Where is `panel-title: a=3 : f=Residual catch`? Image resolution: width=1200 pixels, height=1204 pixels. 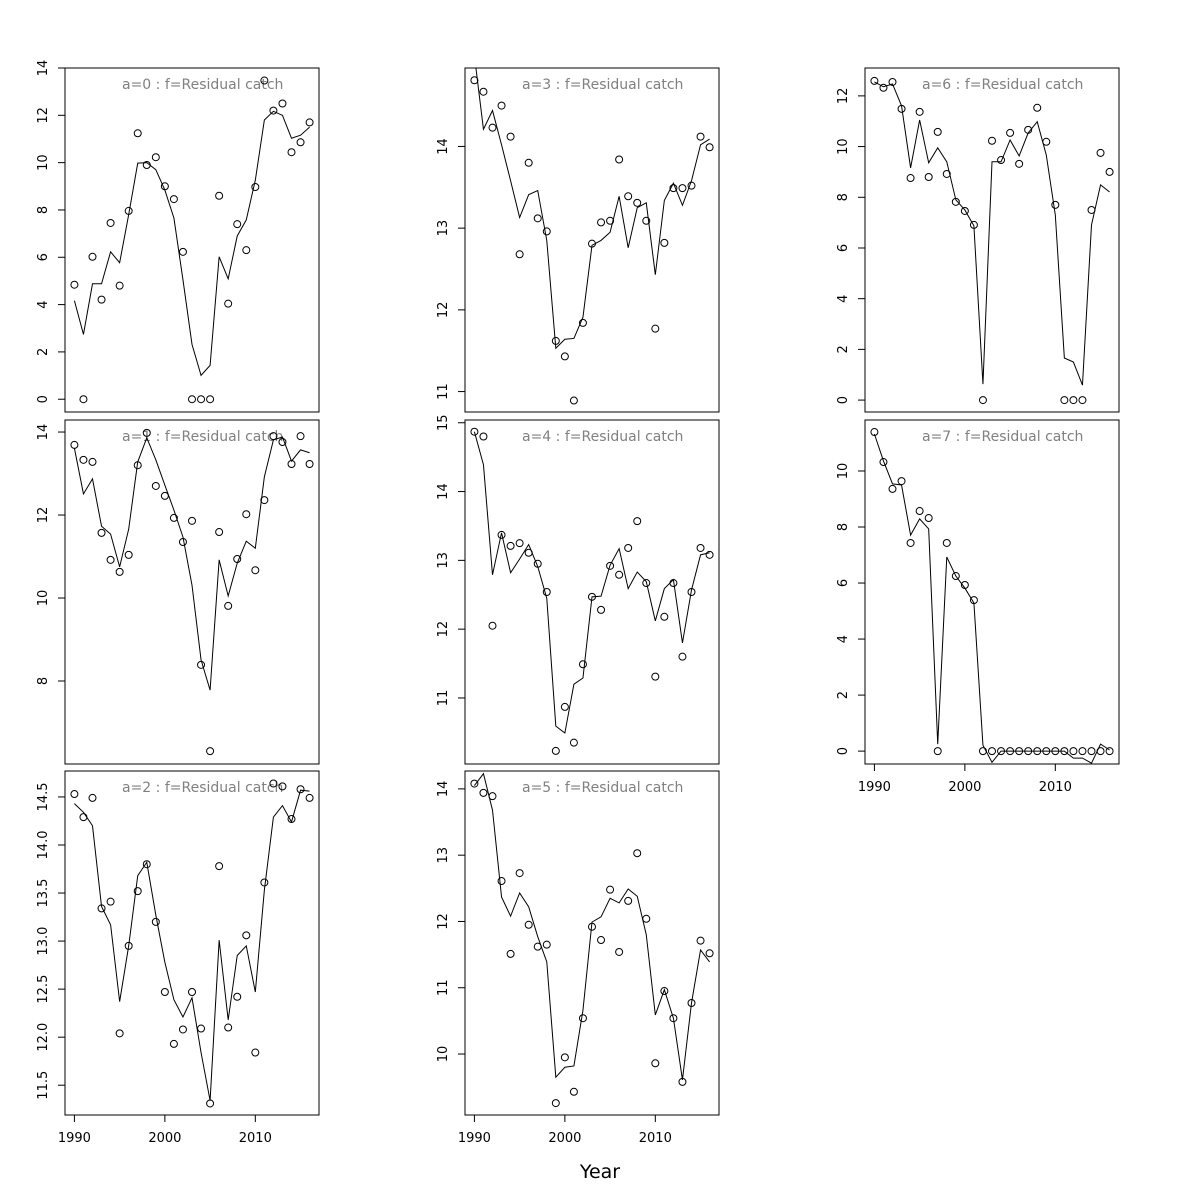
panel-title: a=3 : f=Residual catch is located at coordinates (602, 85).